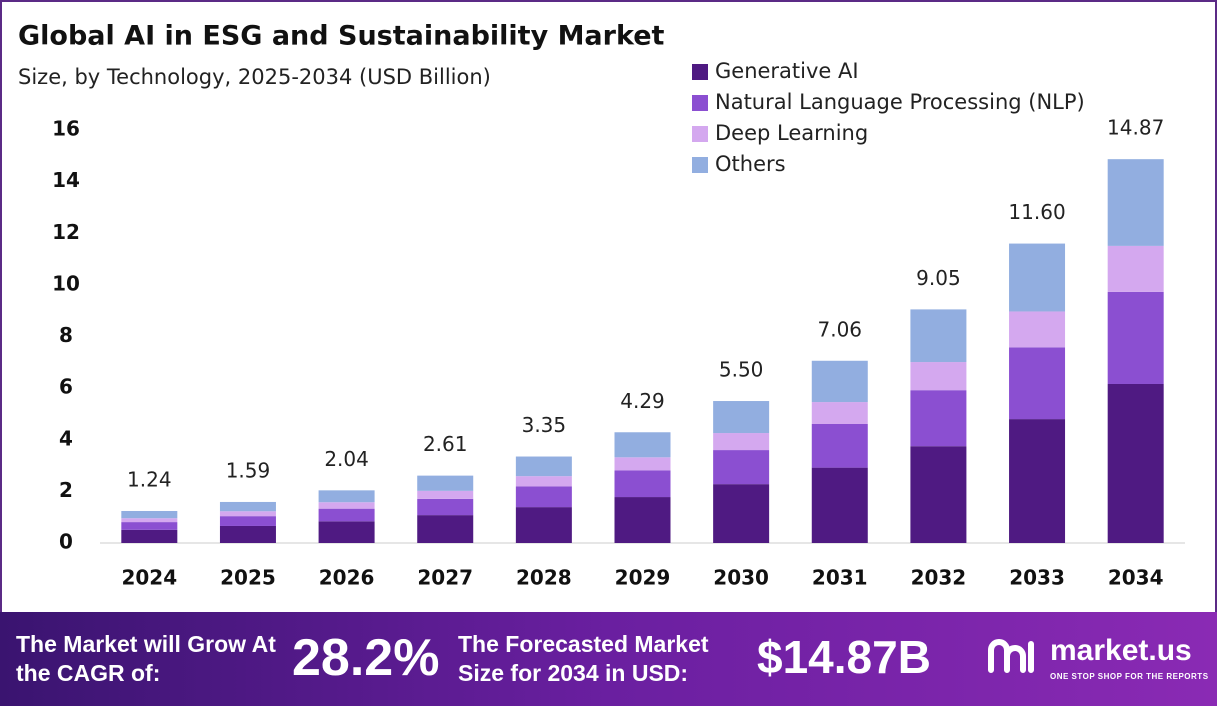 The image size is (1217, 706). Describe the element at coordinates (66, 180) in the screenshot. I see `y-tick-label: 14` at that location.